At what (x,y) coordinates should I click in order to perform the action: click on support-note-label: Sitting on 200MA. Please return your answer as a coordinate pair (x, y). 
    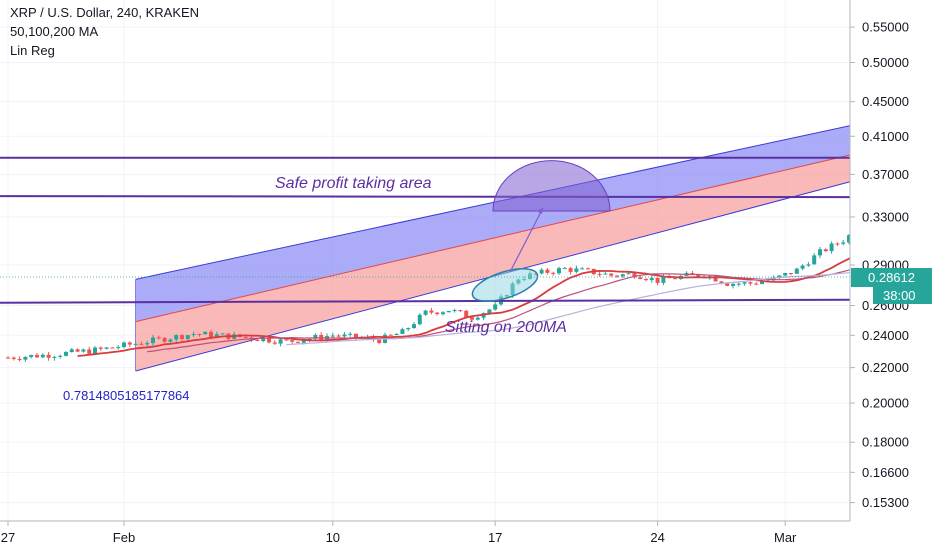
    Looking at the image, I should click on (506, 327).